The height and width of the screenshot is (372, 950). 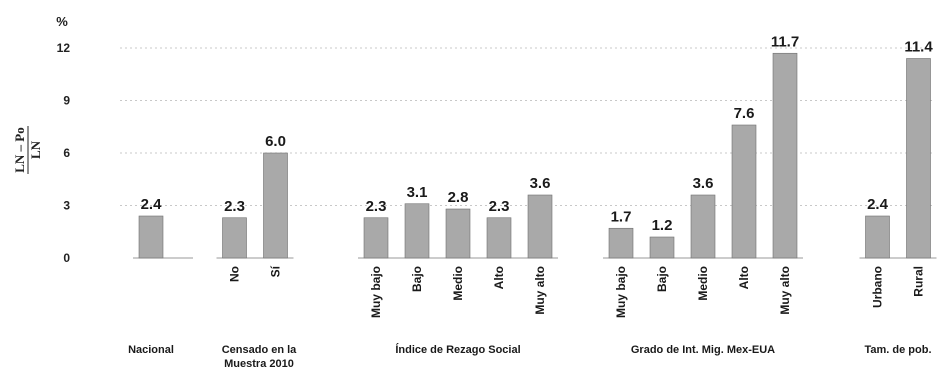 What do you see at coordinates (897, 350) in the screenshot?
I see `group-label: Tam. de pob.` at bounding box center [897, 350].